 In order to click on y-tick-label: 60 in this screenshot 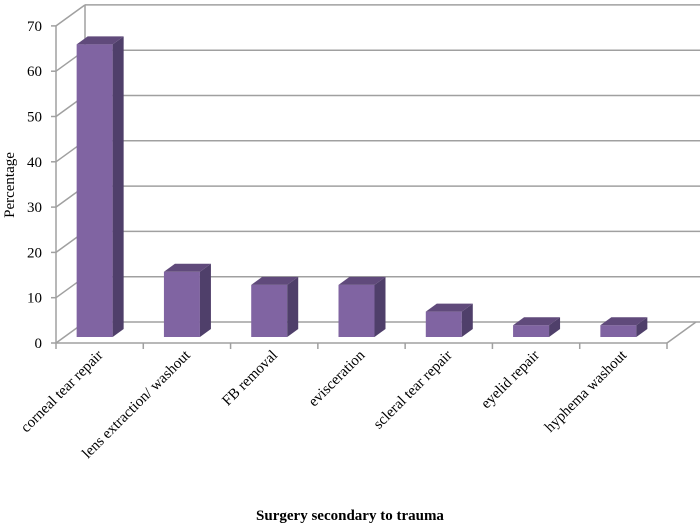, I will do `click(34, 72)`.